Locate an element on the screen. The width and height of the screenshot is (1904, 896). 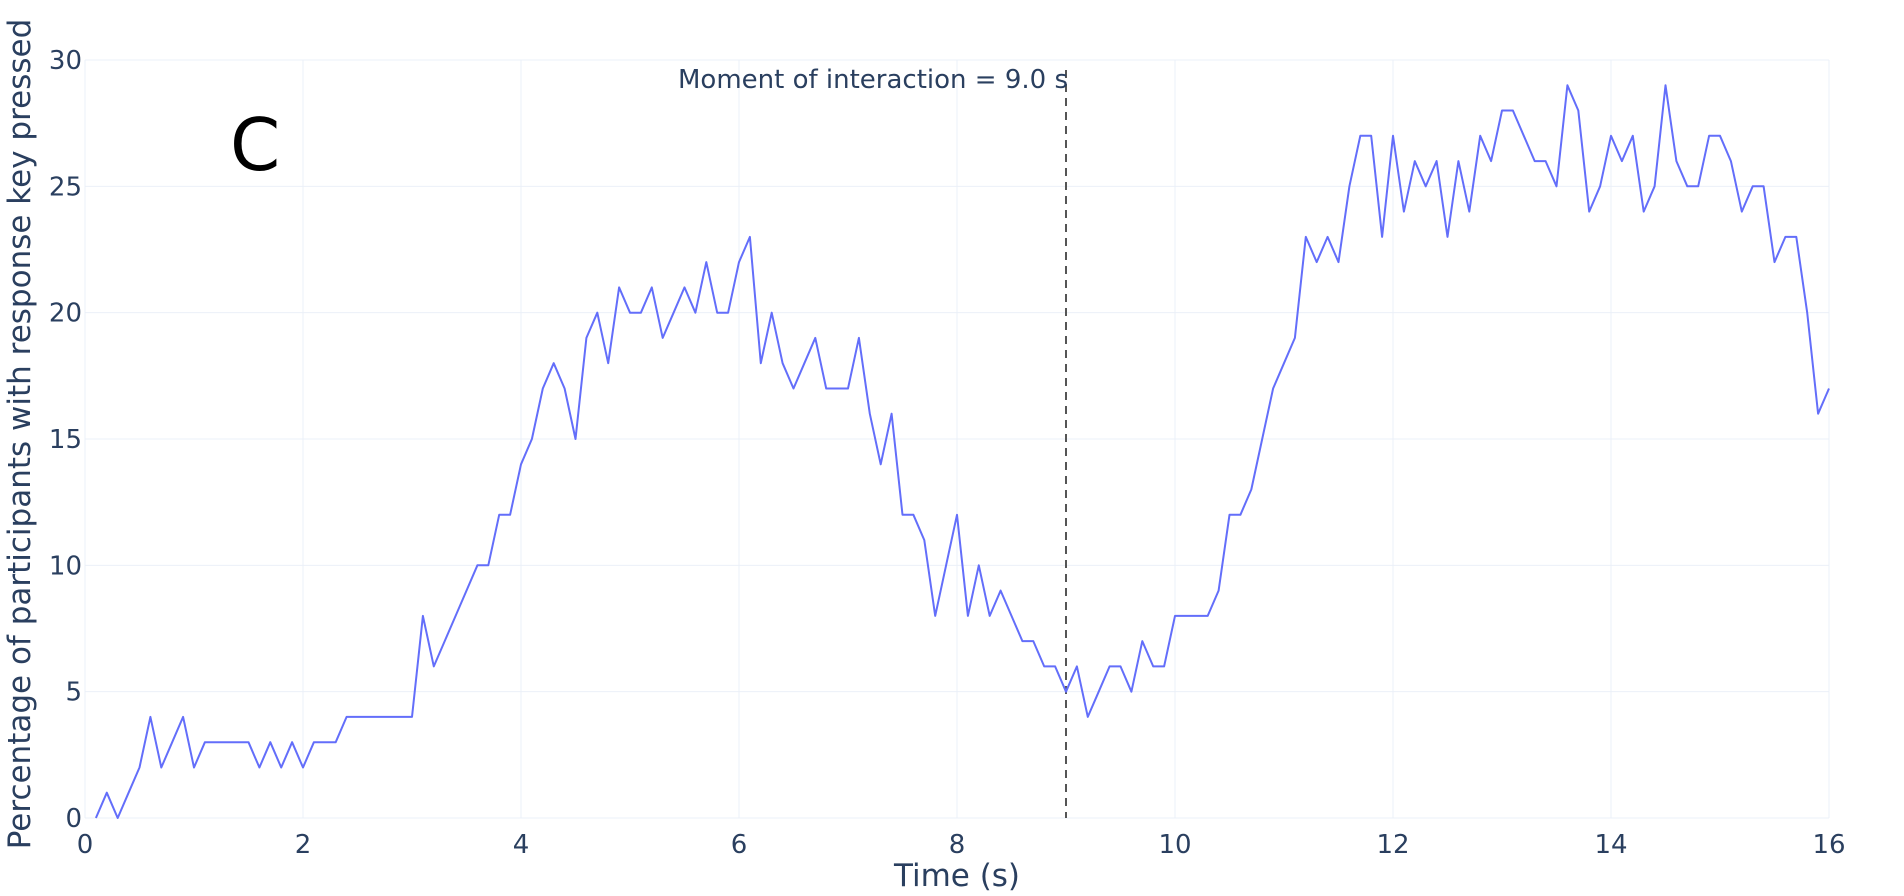
x-tick-label: 4 is located at coordinates (521, 845).